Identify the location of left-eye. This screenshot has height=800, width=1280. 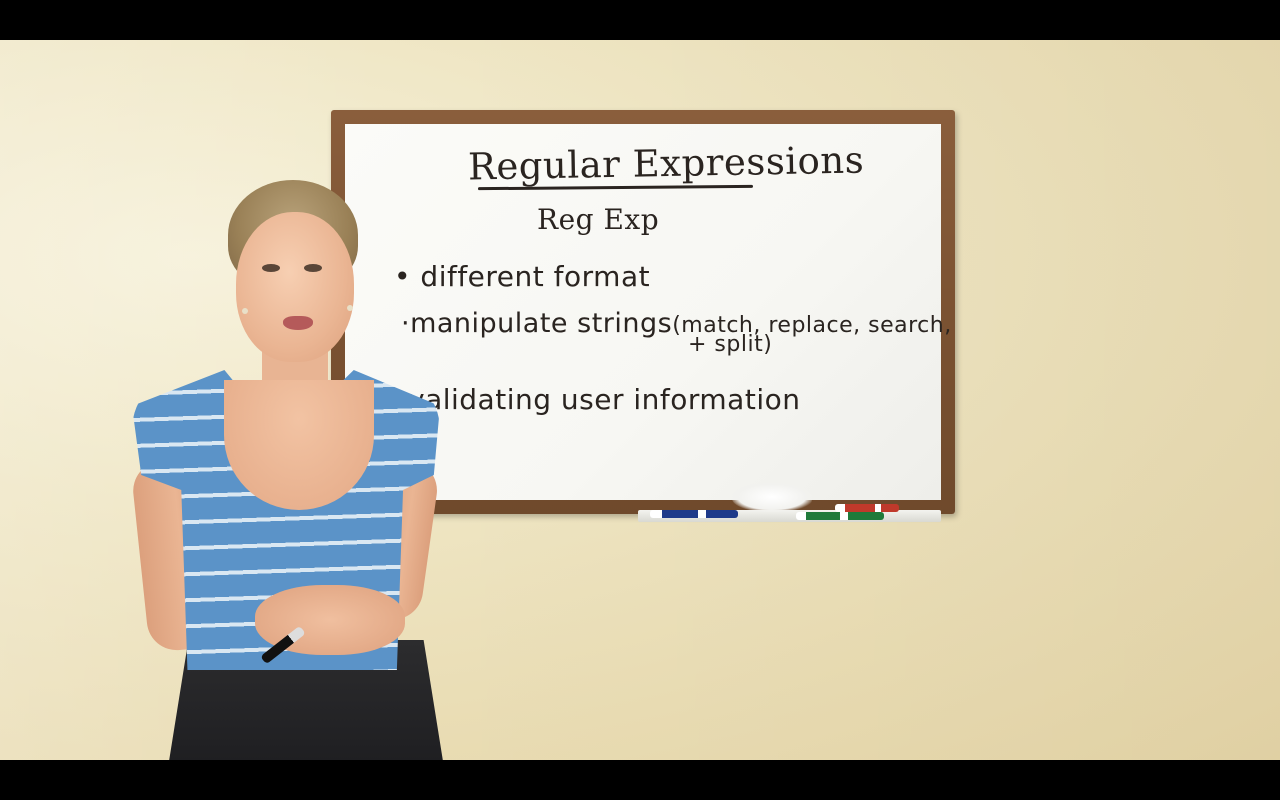
(271, 268).